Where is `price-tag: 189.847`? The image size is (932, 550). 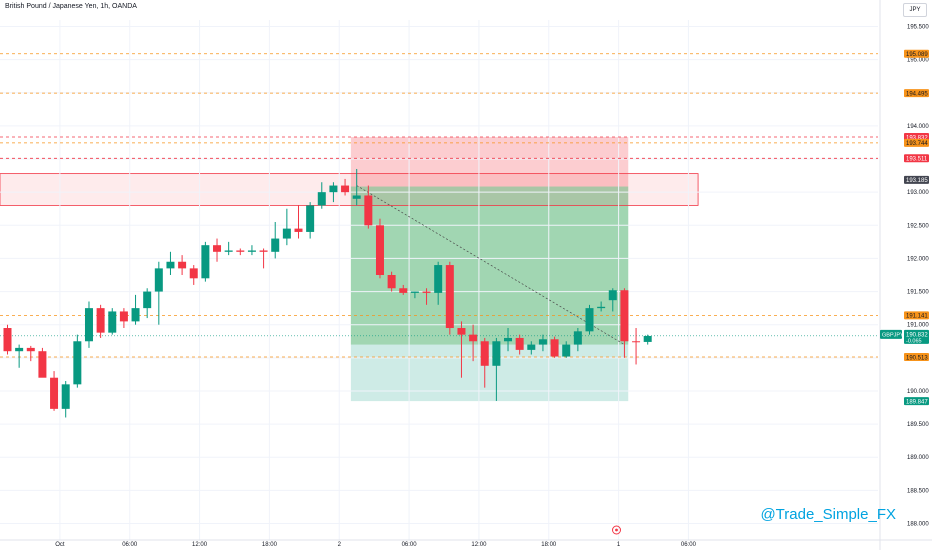 price-tag: 189.847 is located at coordinates (917, 402).